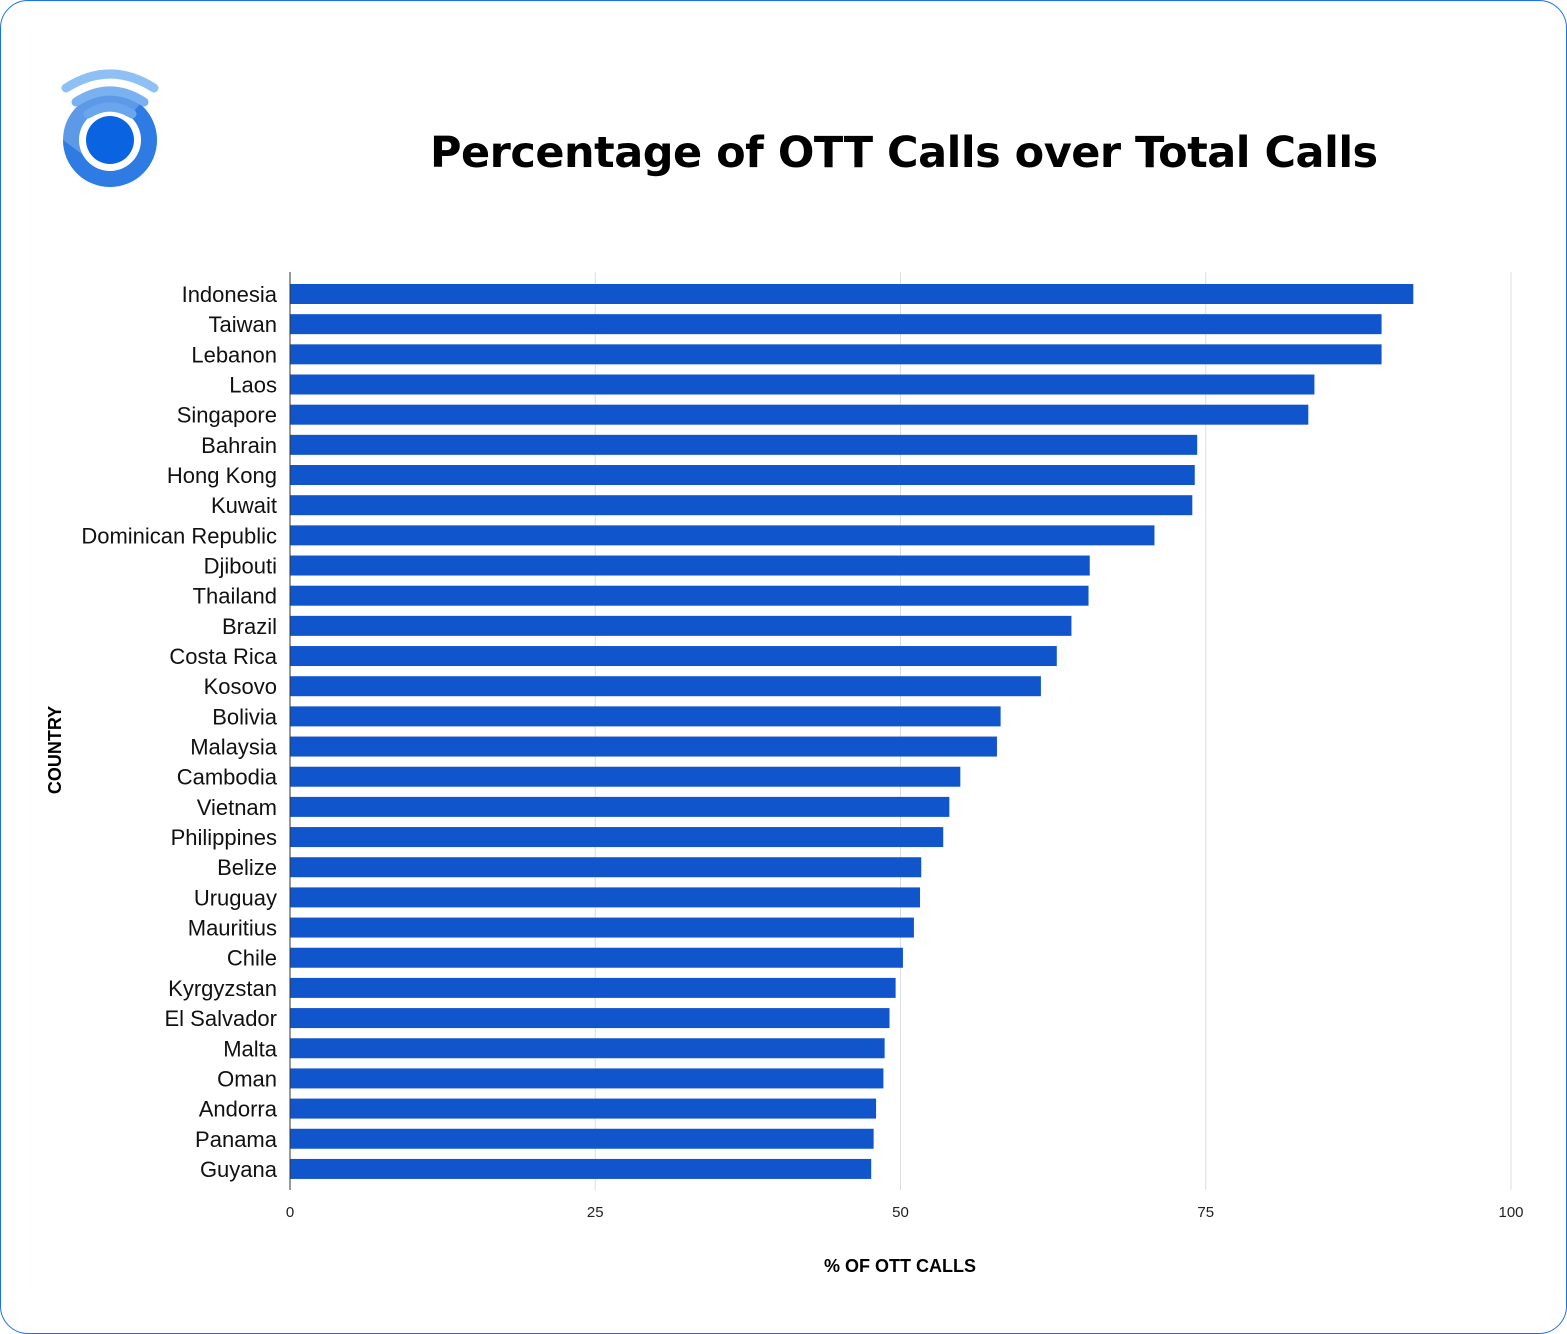 The width and height of the screenshot is (1567, 1334). Describe the element at coordinates (744, 444) in the screenshot. I see `bar-bahrain` at that location.